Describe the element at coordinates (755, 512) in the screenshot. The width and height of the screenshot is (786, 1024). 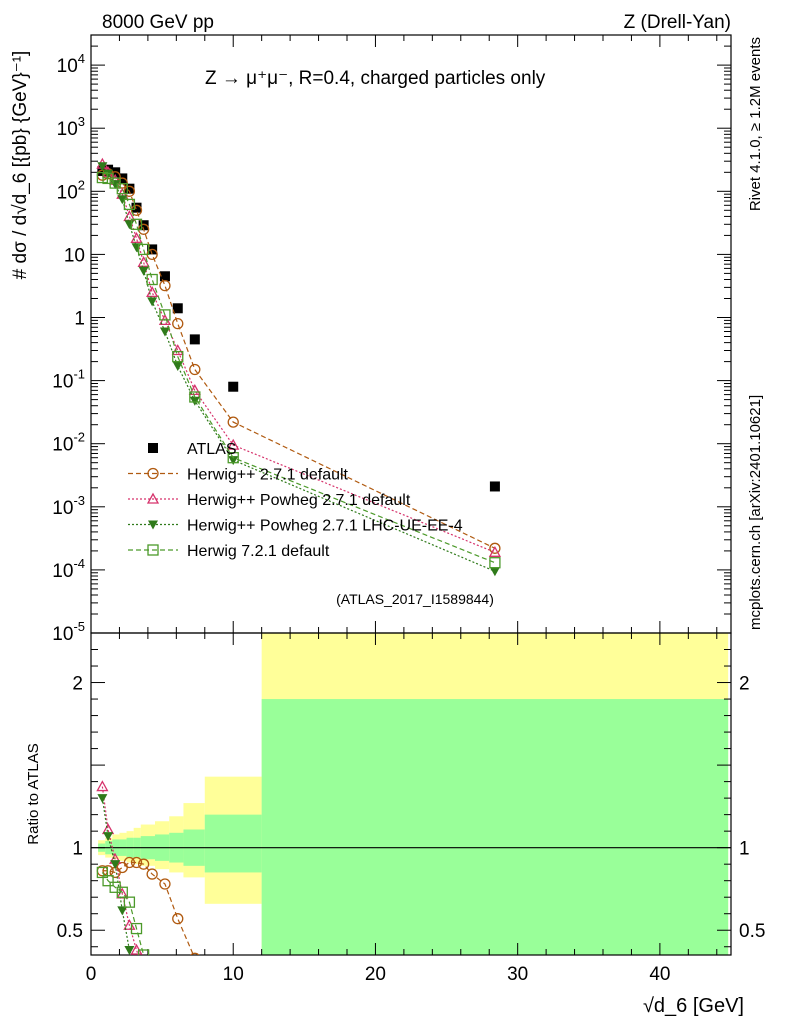
I see `mcplots-label: mcplots.cern.ch [arXiv:2401.10621]` at that location.